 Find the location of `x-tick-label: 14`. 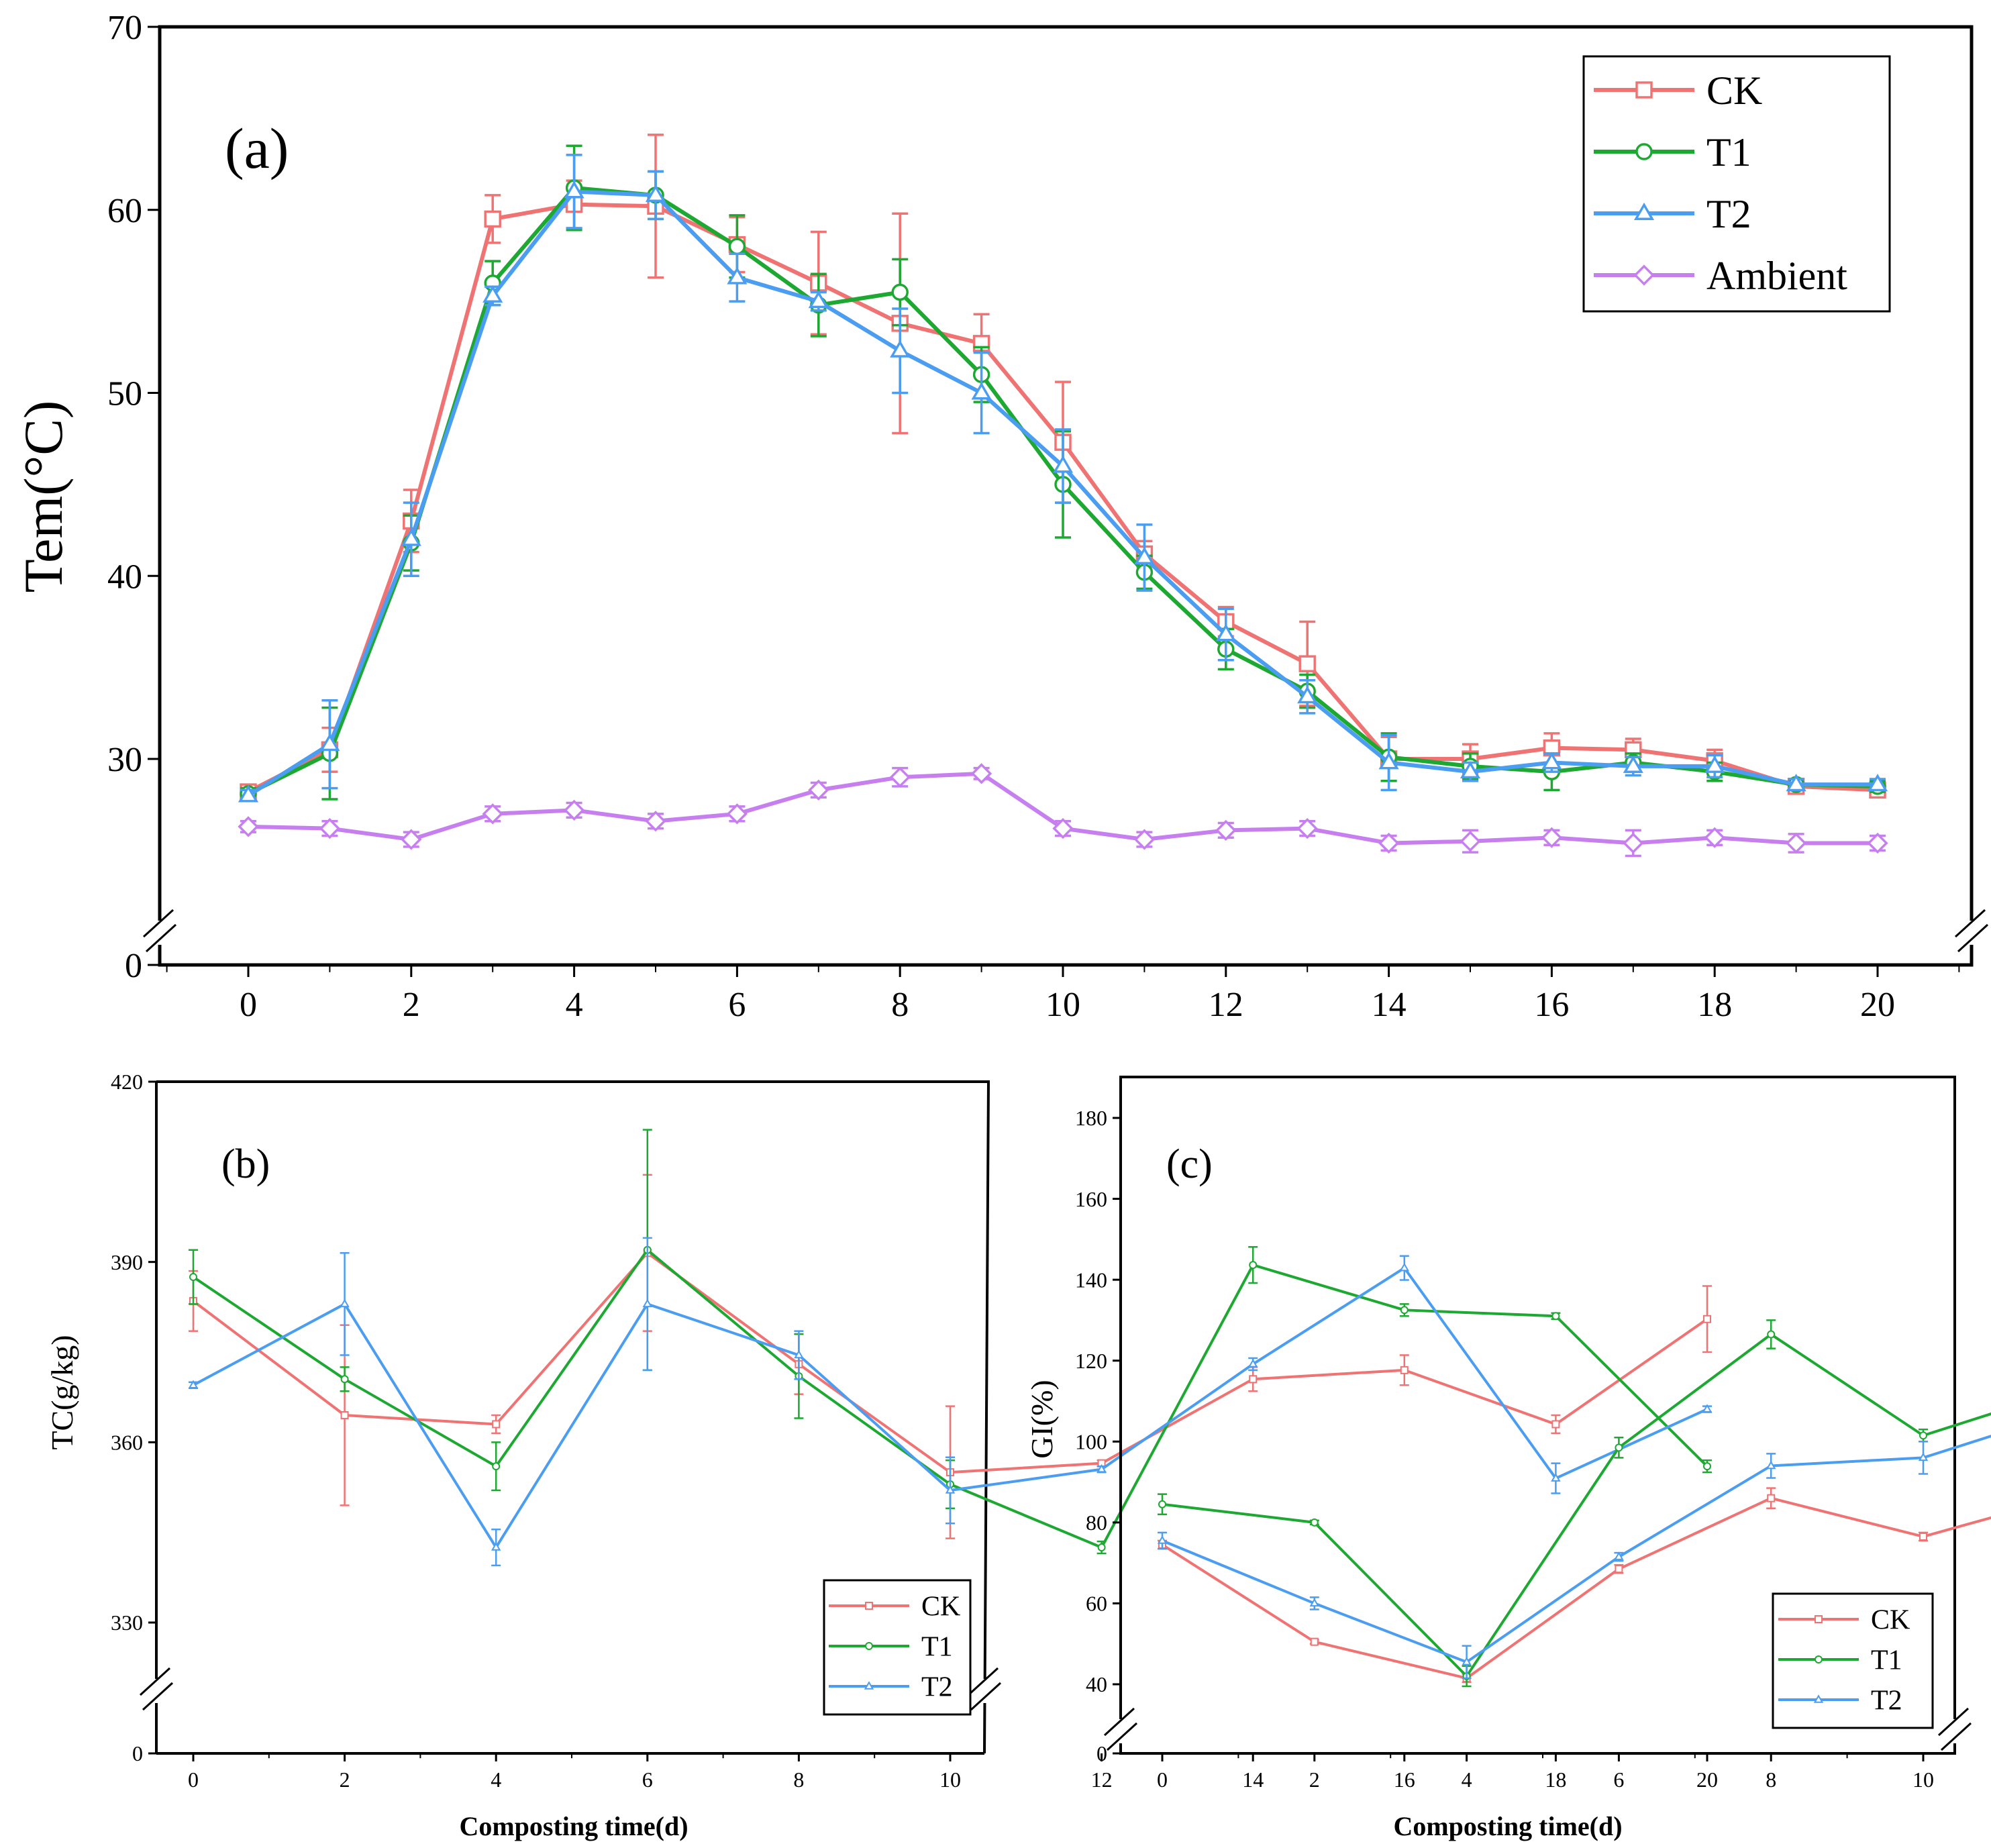

x-tick-label: 14 is located at coordinates (1389, 1005).